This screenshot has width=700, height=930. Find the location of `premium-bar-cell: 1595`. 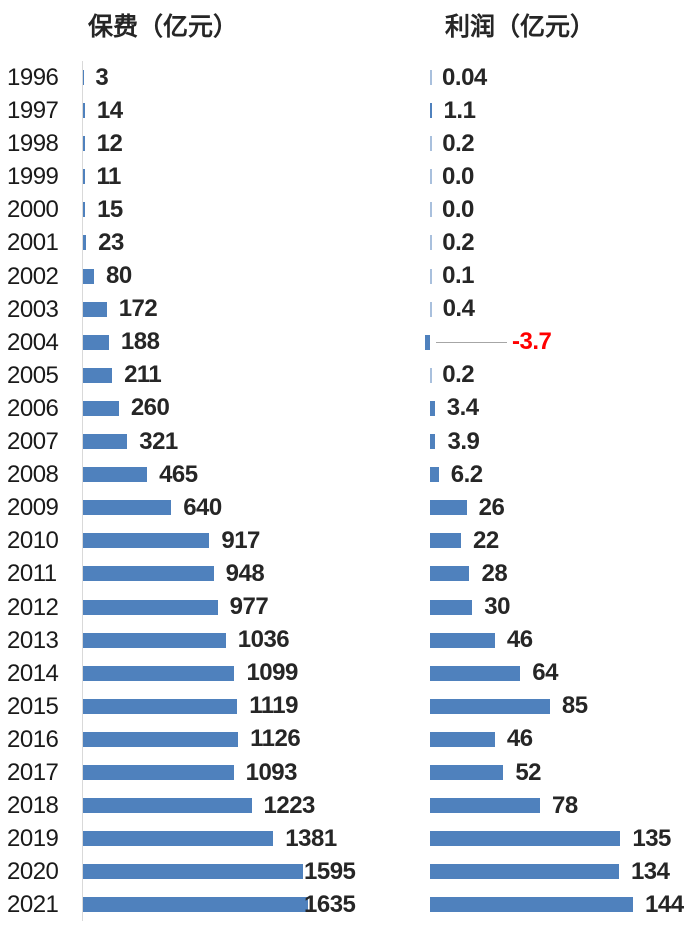

premium-bar-cell: 1595 is located at coordinates (256, 872).